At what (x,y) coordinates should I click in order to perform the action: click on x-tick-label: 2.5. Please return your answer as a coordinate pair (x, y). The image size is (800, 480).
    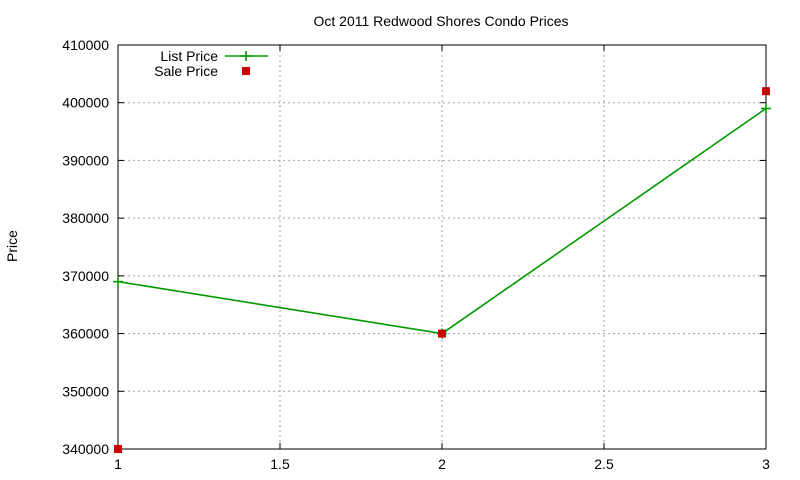
    Looking at the image, I should click on (604, 464).